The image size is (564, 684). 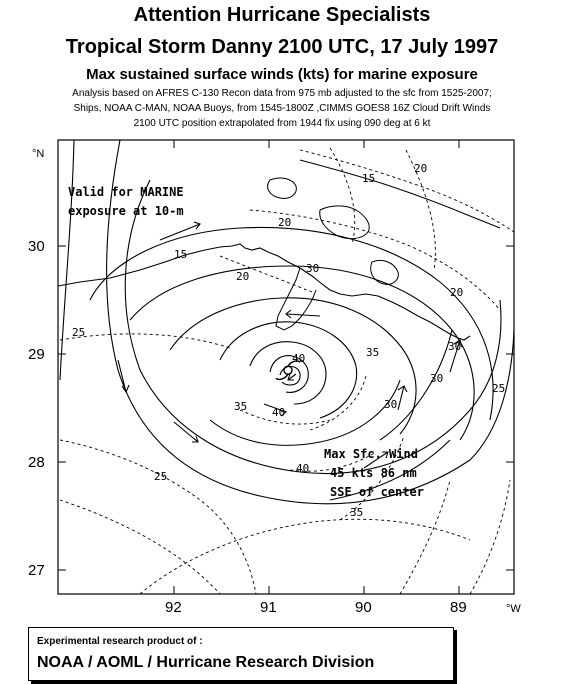 I want to click on coastline-inlet, so click(x=384, y=272).